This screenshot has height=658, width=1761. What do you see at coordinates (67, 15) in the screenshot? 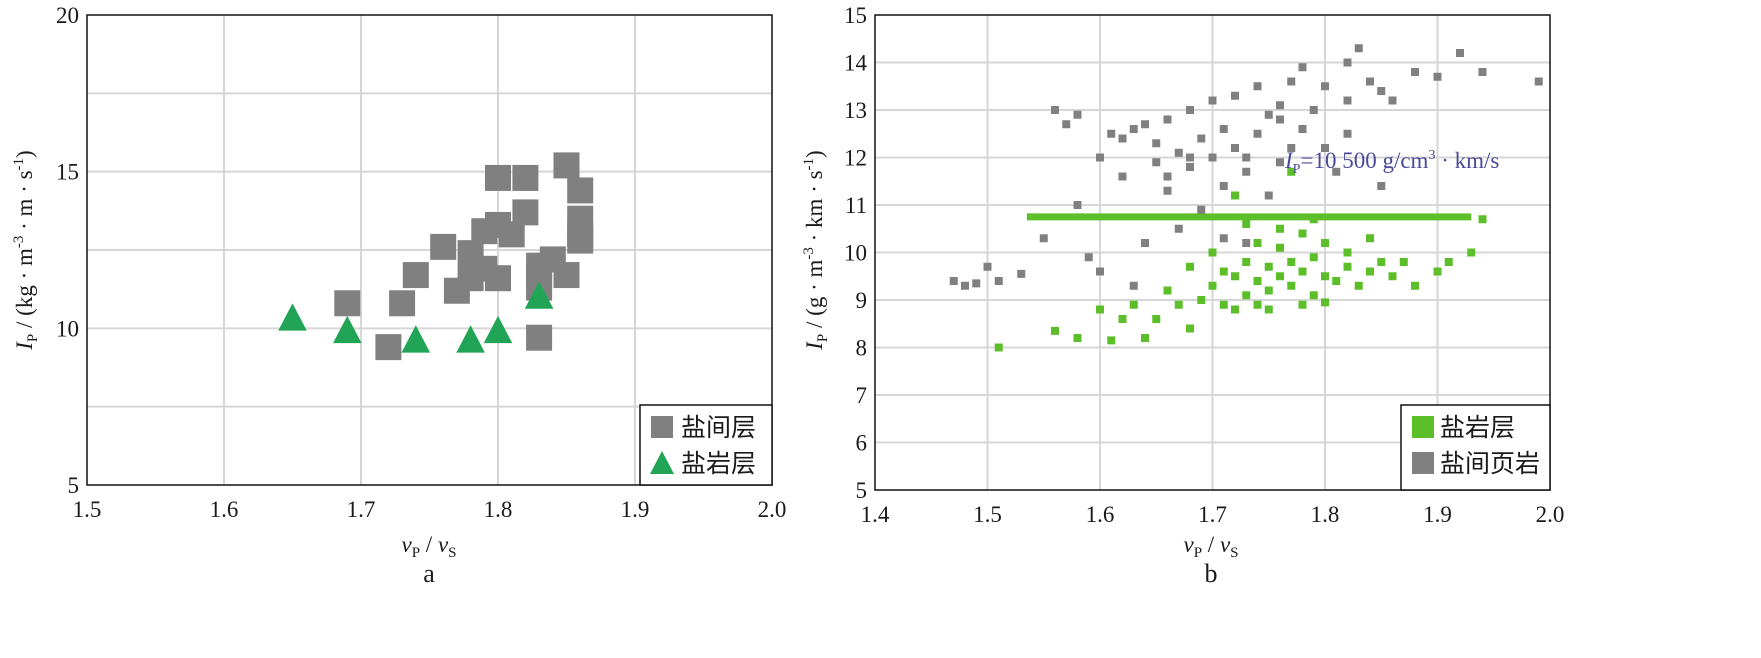
I see `chart-a-y-tick-label: 20` at bounding box center [67, 15].